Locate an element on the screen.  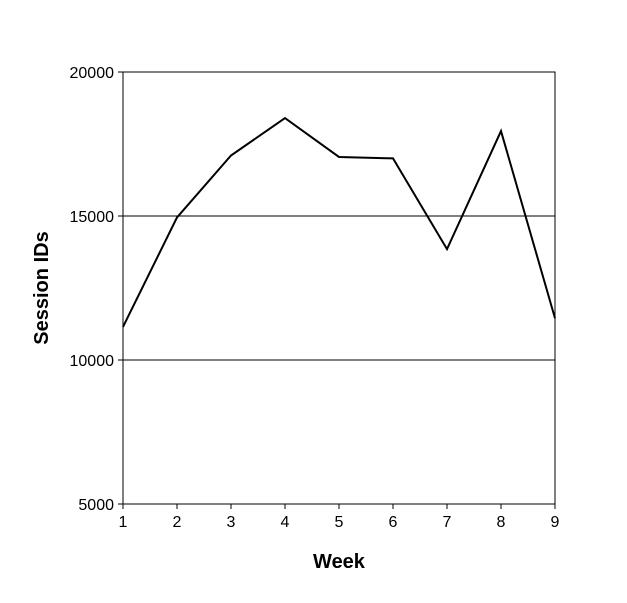
x-tick-label: 3 is located at coordinates (231, 522).